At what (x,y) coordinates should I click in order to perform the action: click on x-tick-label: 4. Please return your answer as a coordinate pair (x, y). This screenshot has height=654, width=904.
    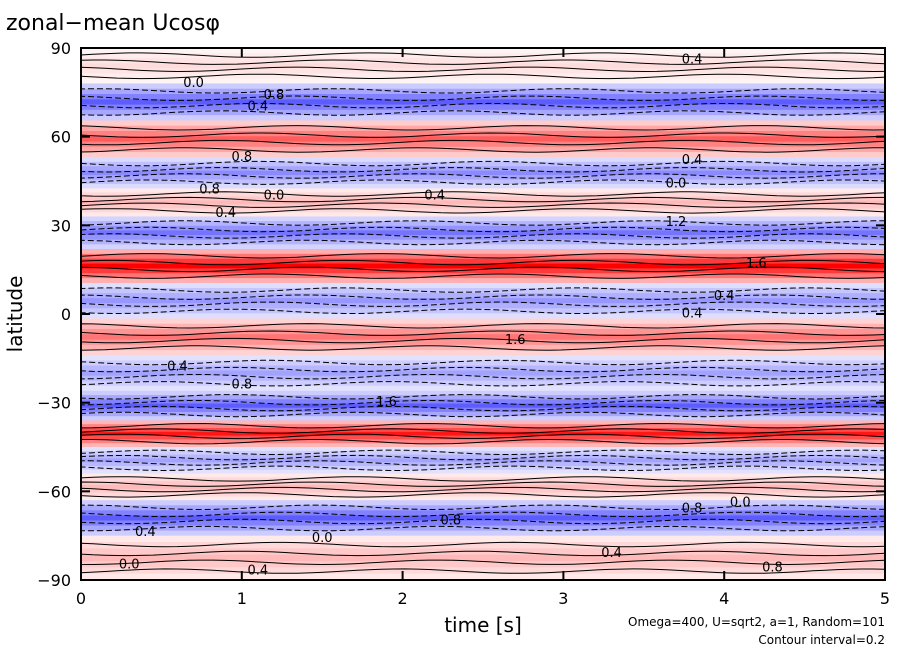
    Looking at the image, I should click on (724, 598).